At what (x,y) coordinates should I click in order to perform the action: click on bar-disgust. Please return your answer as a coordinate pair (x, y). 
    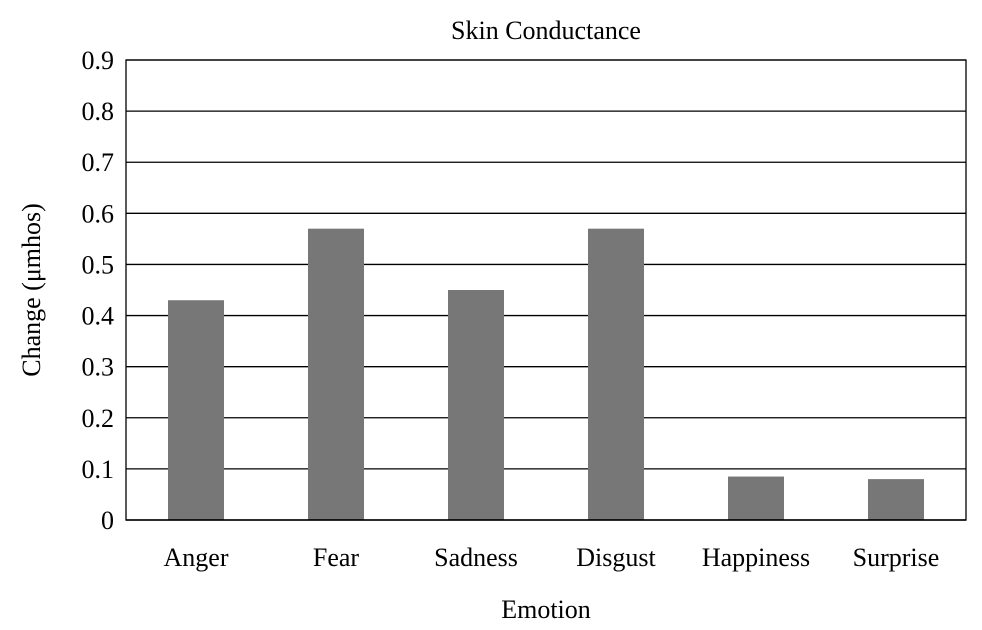
    Looking at the image, I should click on (616, 374).